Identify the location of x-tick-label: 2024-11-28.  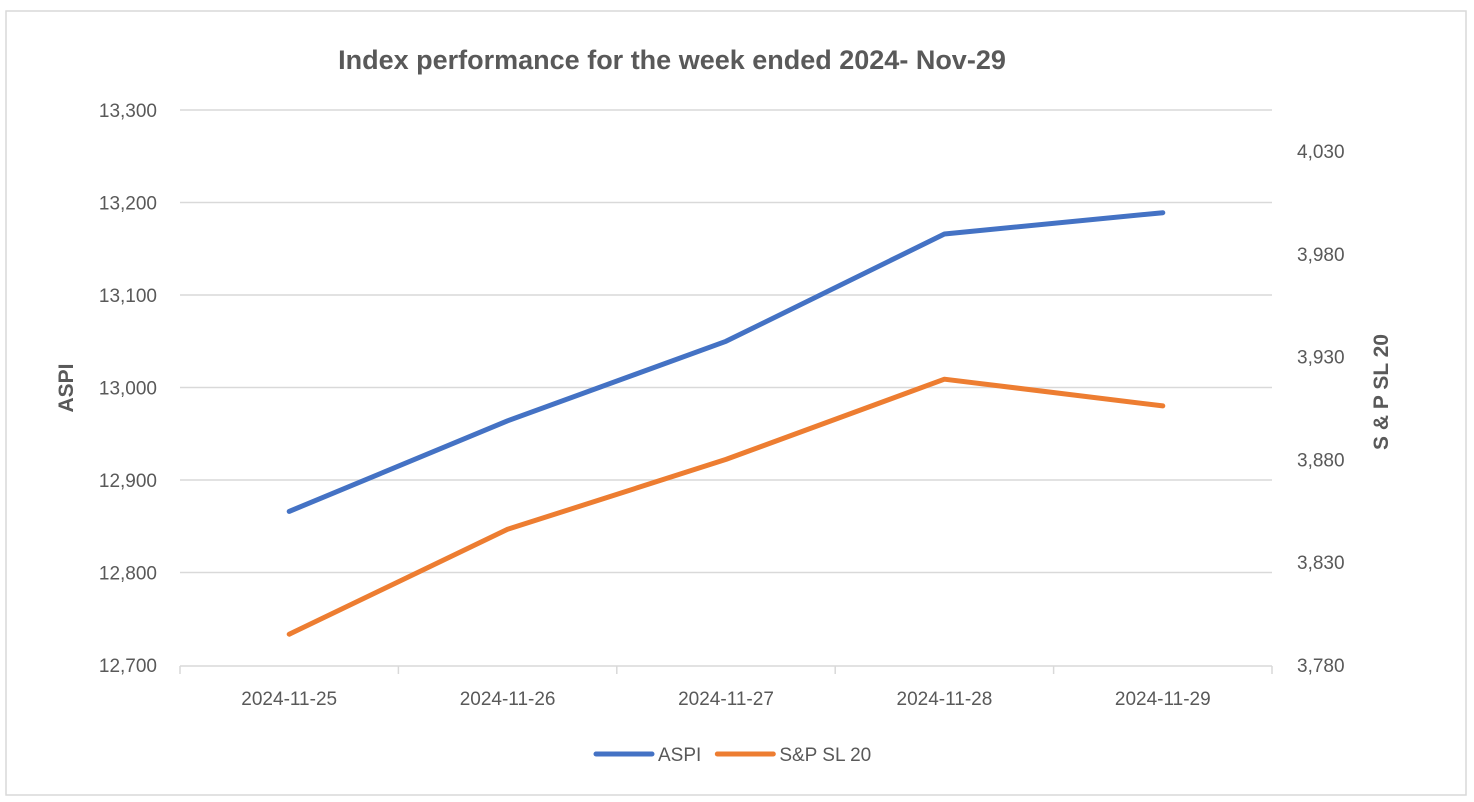
(945, 699).